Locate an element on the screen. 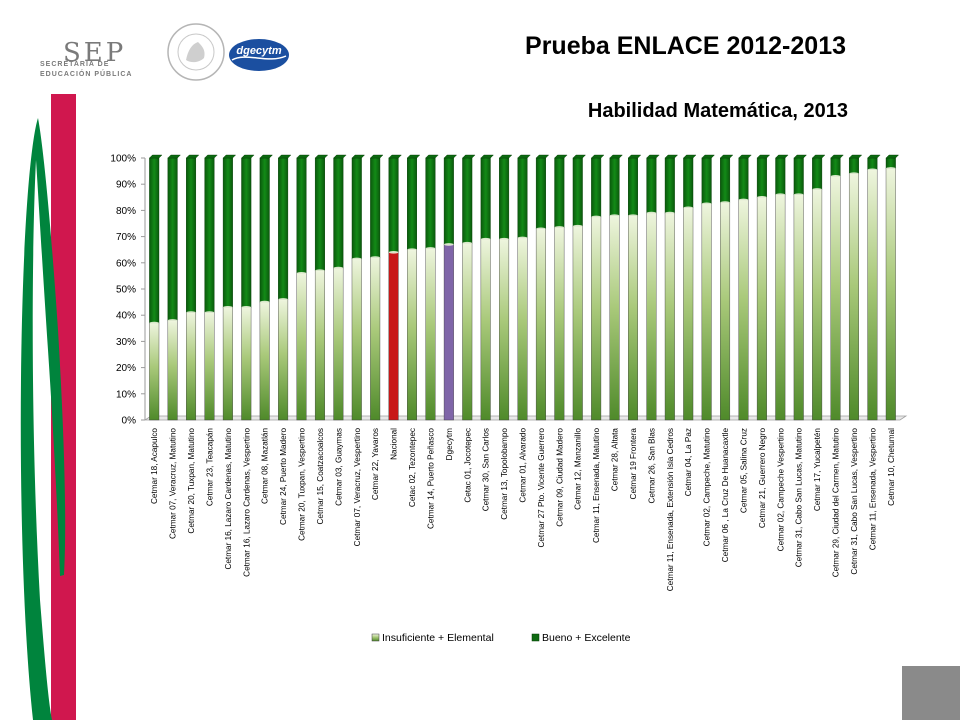  x-tick-label: Cetmar 20, Tuxpan, Vespertino is located at coordinates (302, 484).